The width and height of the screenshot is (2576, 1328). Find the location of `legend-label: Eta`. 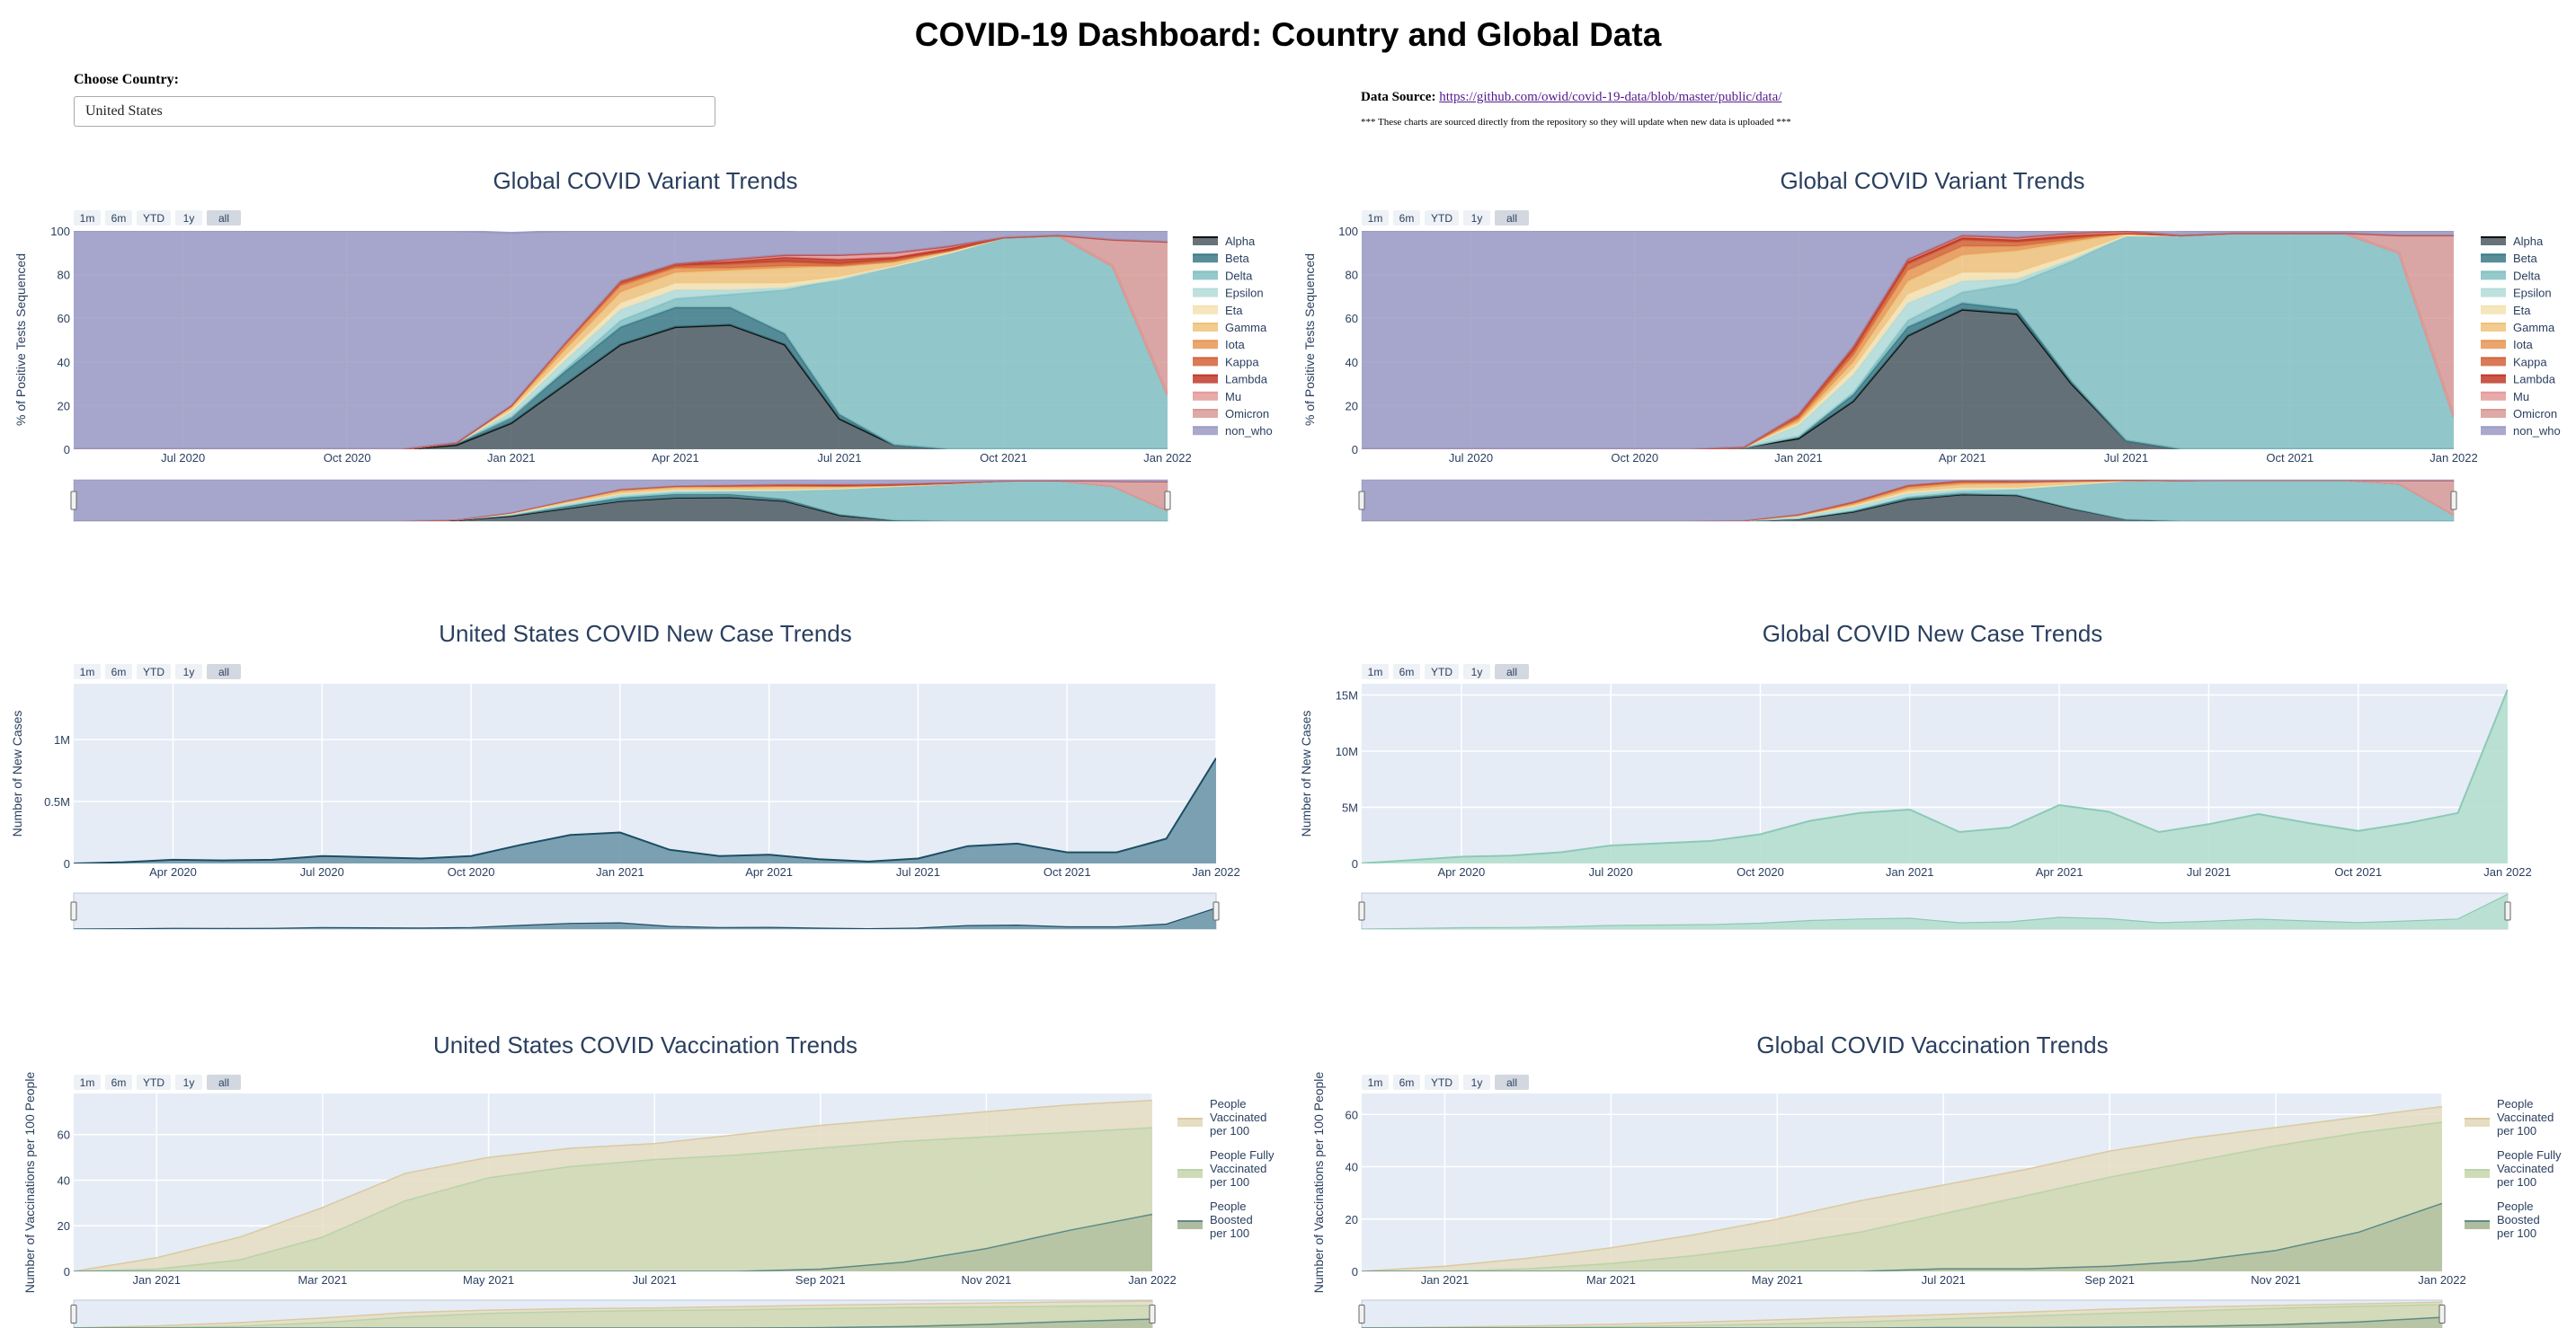

legend-label: Eta is located at coordinates (1234, 310).